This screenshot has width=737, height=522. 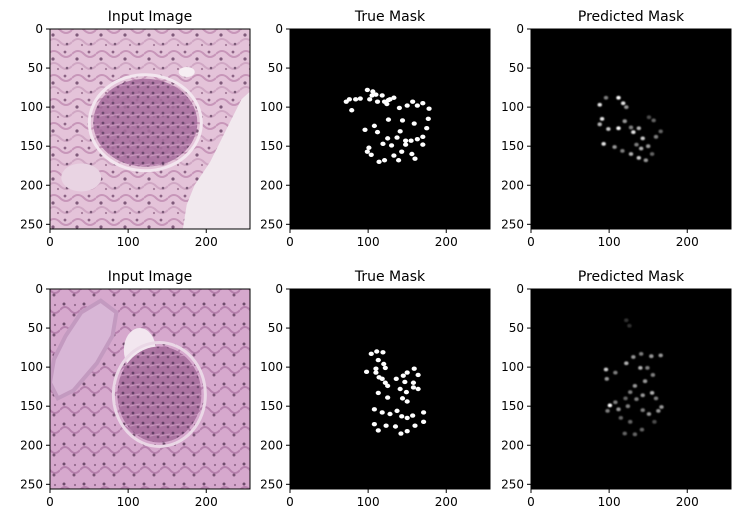 I want to click on axes-frame, so click(x=150, y=129).